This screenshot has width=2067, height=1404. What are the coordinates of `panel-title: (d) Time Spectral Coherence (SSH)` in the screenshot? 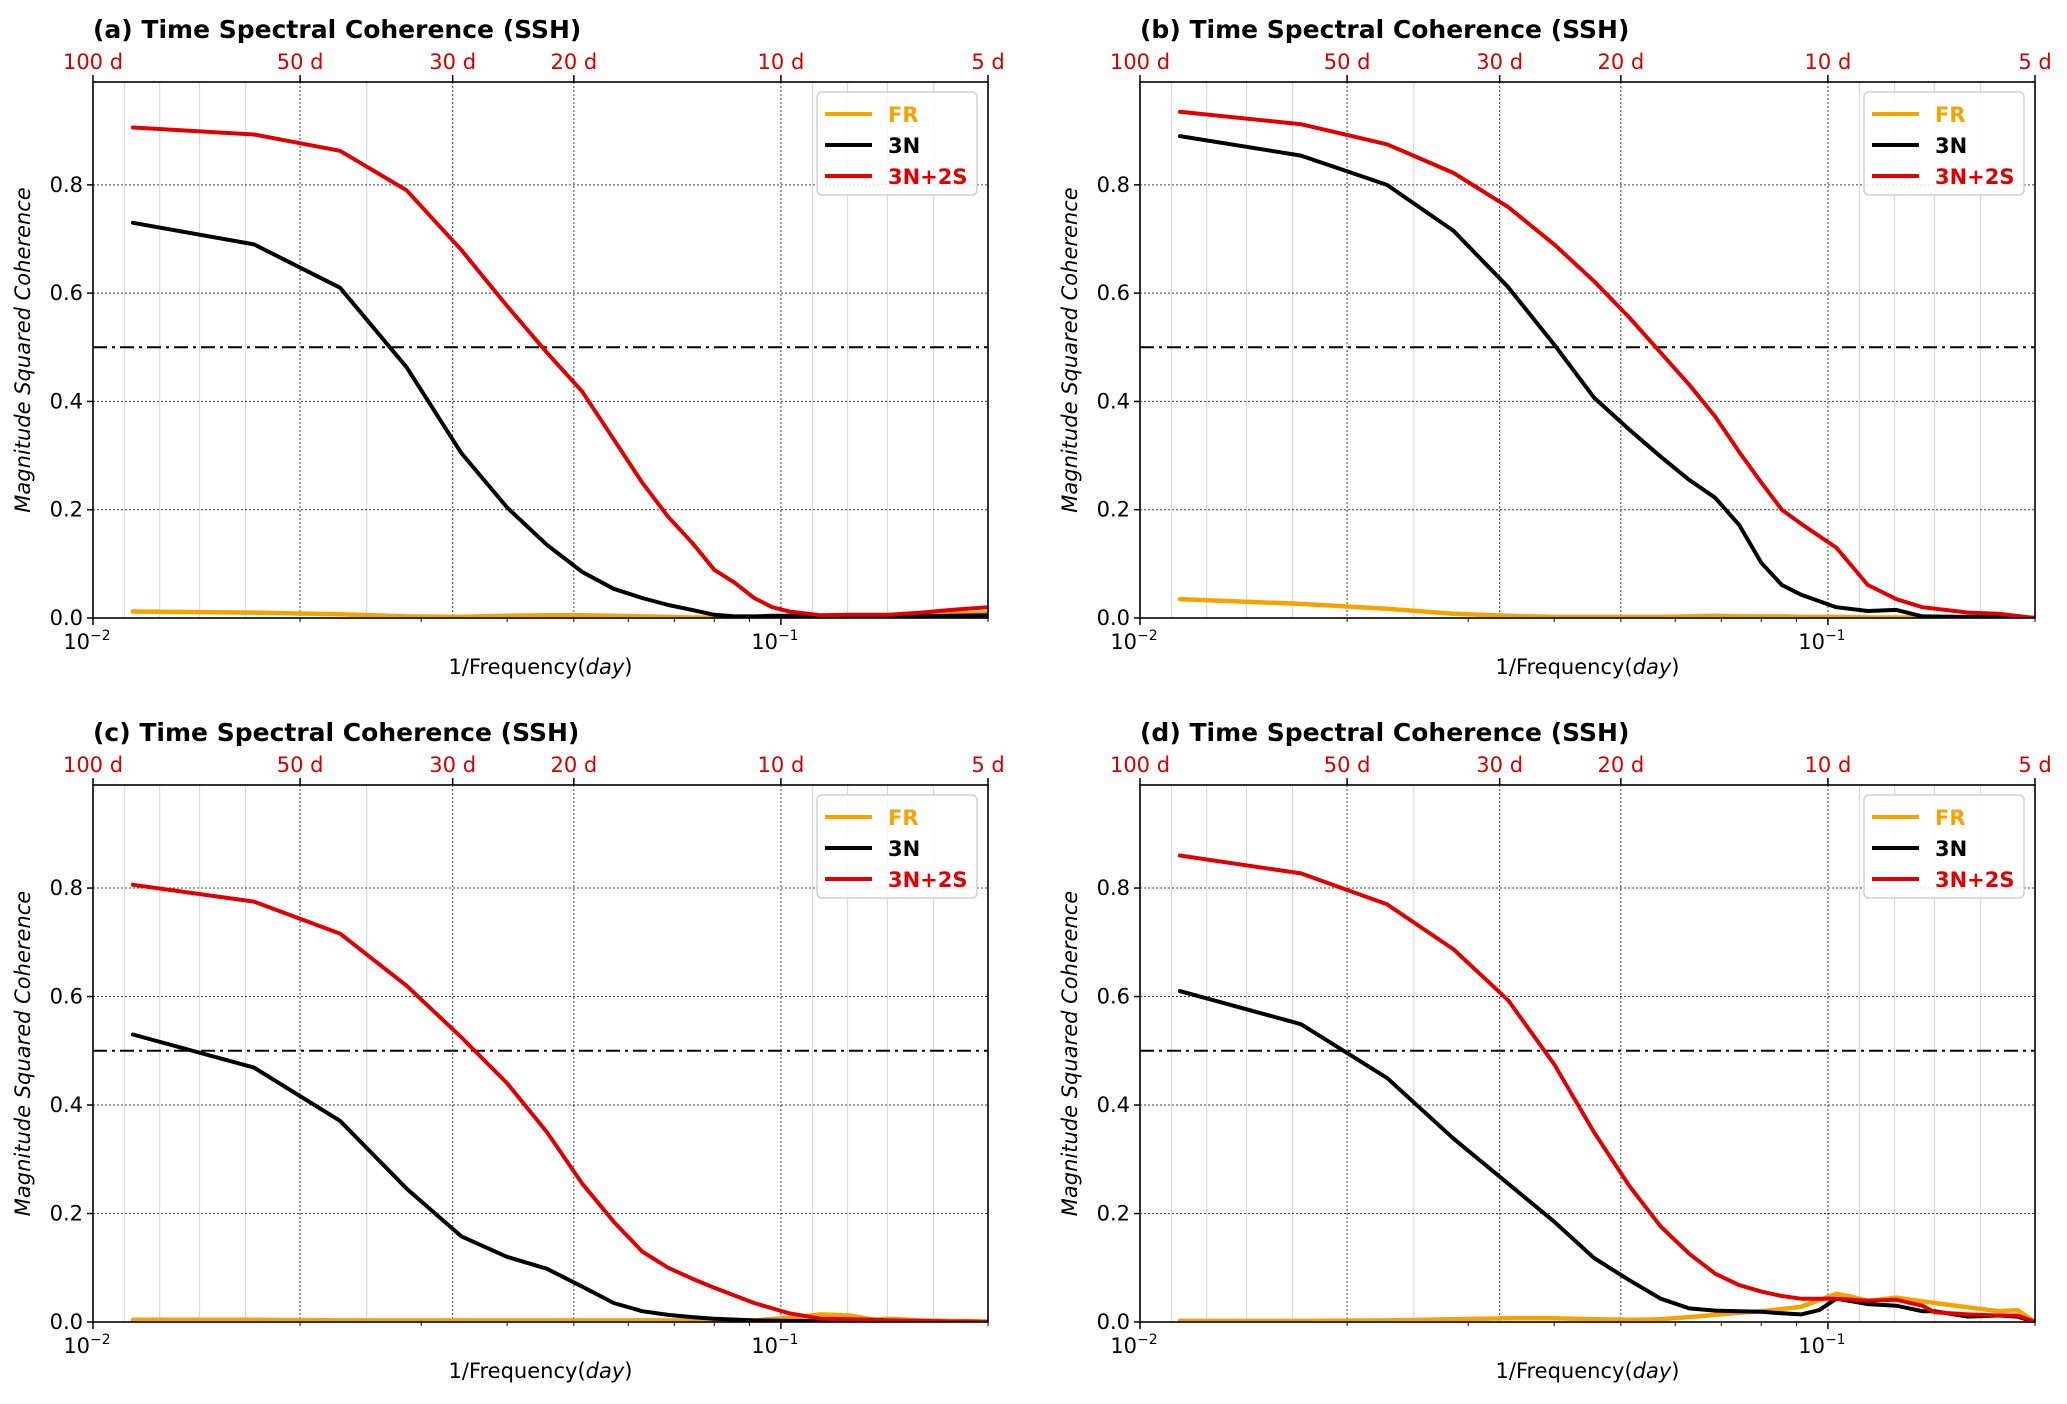 It's located at (1384, 732).